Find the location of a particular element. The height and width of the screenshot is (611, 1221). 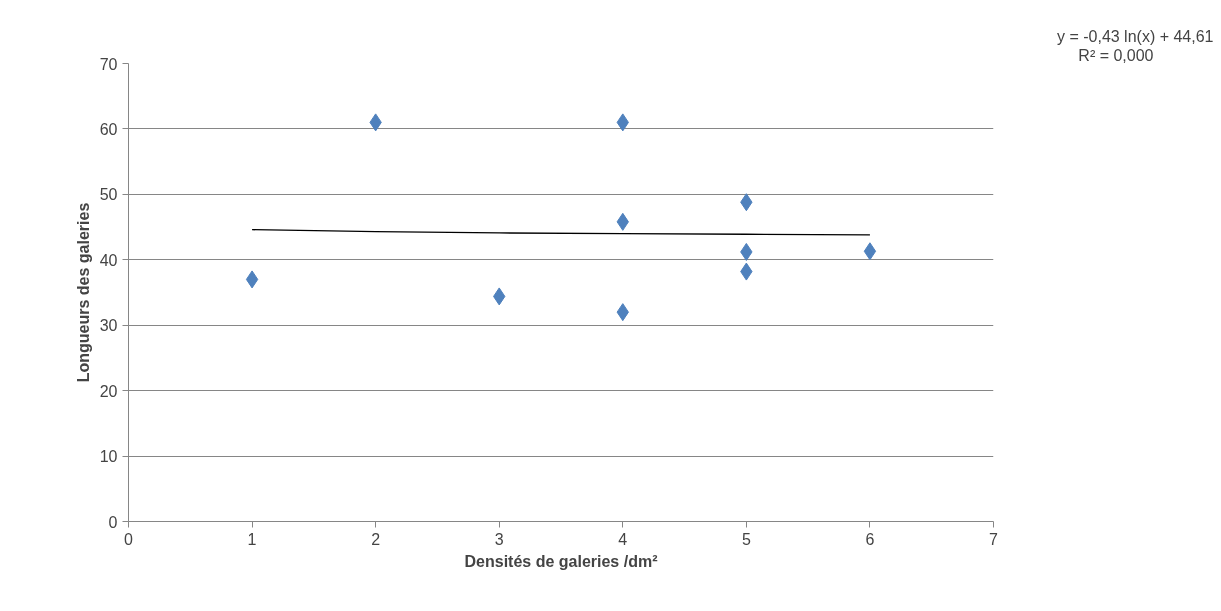

y-tick-label: 20 is located at coordinates (108, 391).